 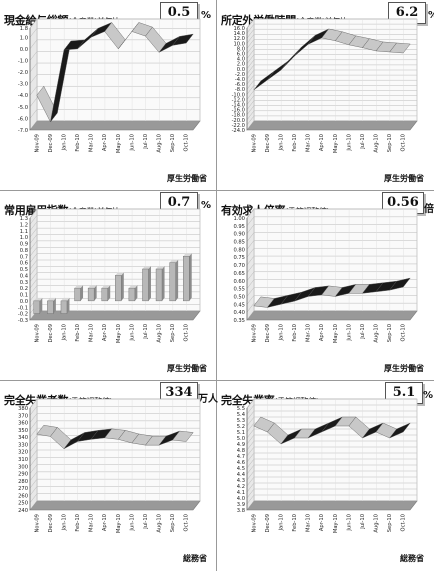 I want to click on y-tick-label: 5.4, so click(x=241, y=415).